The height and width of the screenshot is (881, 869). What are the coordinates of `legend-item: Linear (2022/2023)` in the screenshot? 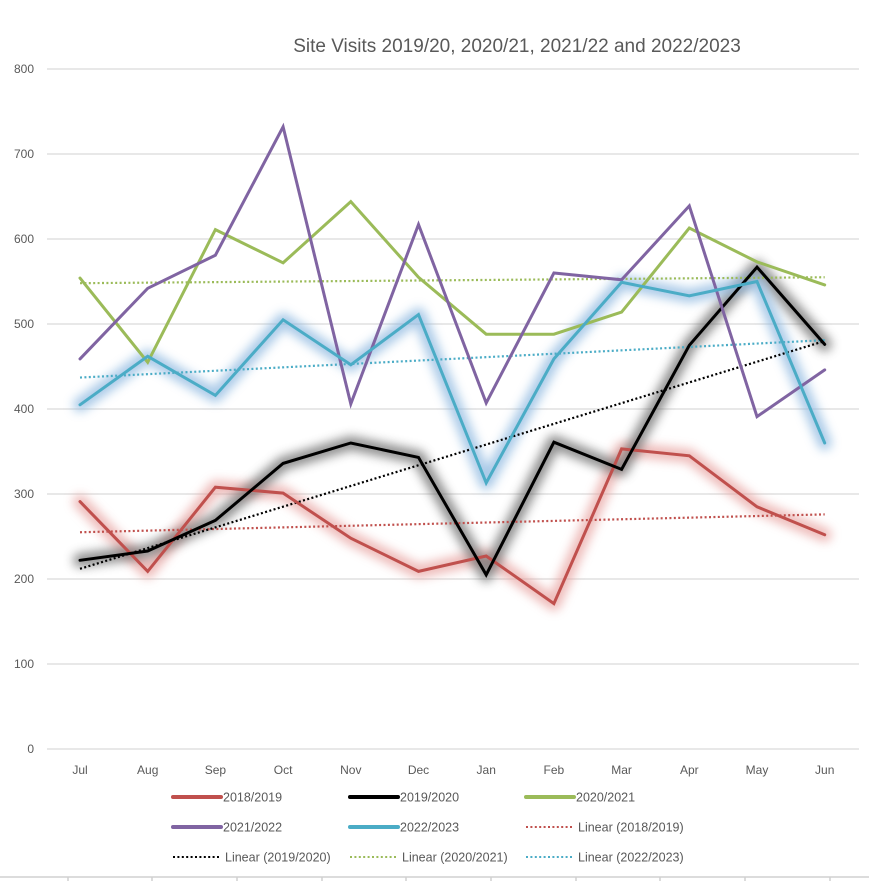 It's located at (605, 858).